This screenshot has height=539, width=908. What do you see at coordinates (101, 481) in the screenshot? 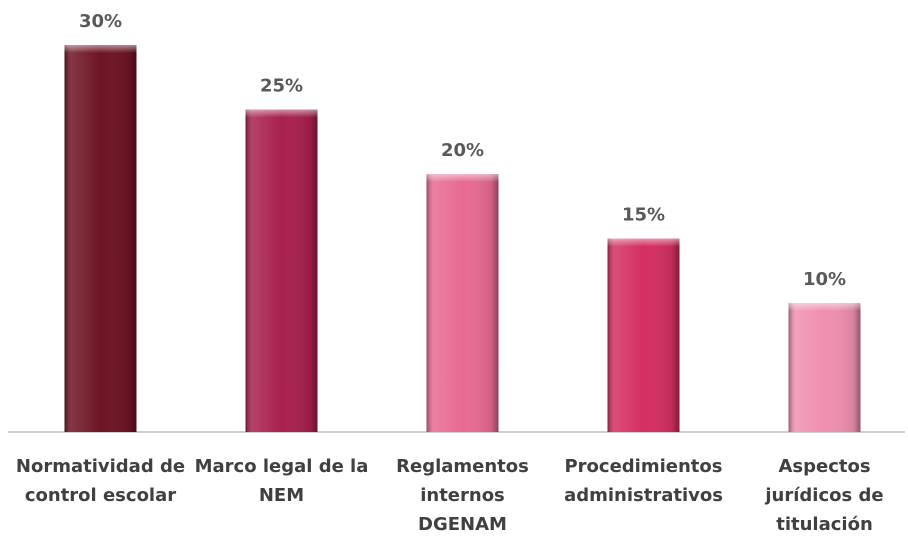
I see `x-tick-label: Normatividad de control escolar` at bounding box center [101, 481].